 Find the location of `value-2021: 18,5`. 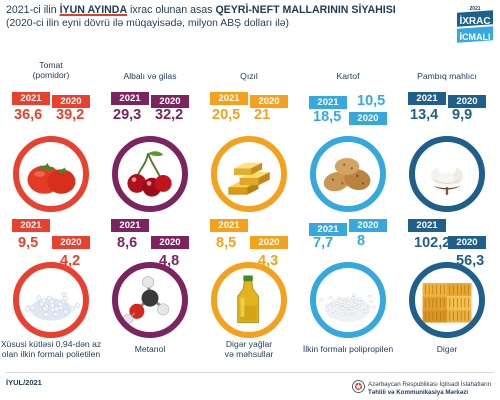

value-2021: 18,5 is located at coordinates (327, 117).